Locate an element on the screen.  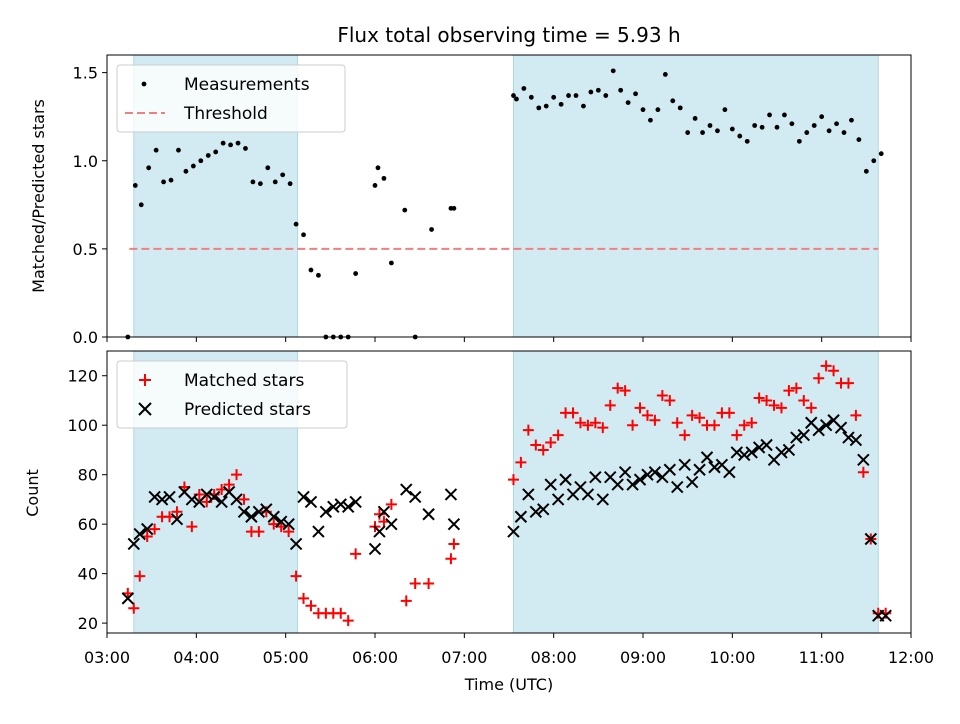
top-y-axis: 0.0 0.5 1.0 1.5 is located at coordinates (90, 205).